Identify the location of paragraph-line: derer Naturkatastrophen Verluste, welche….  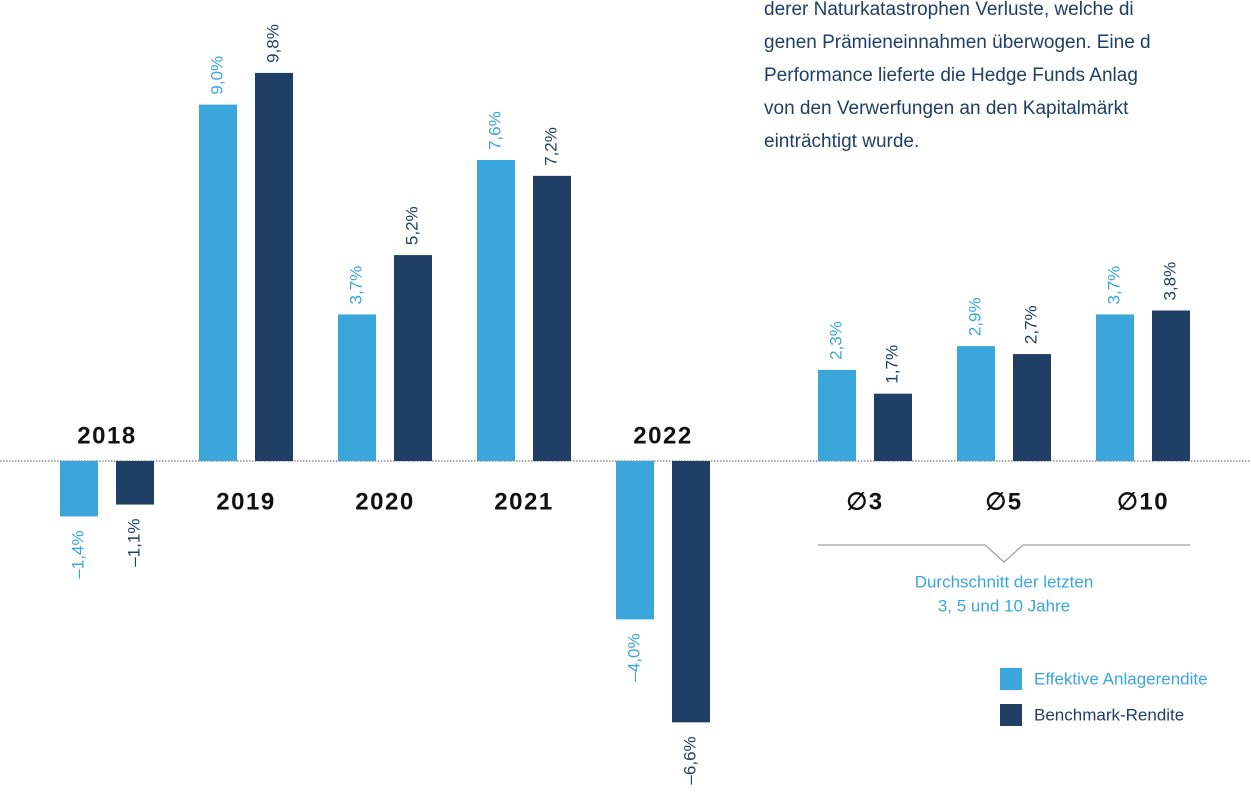
(949, 10).